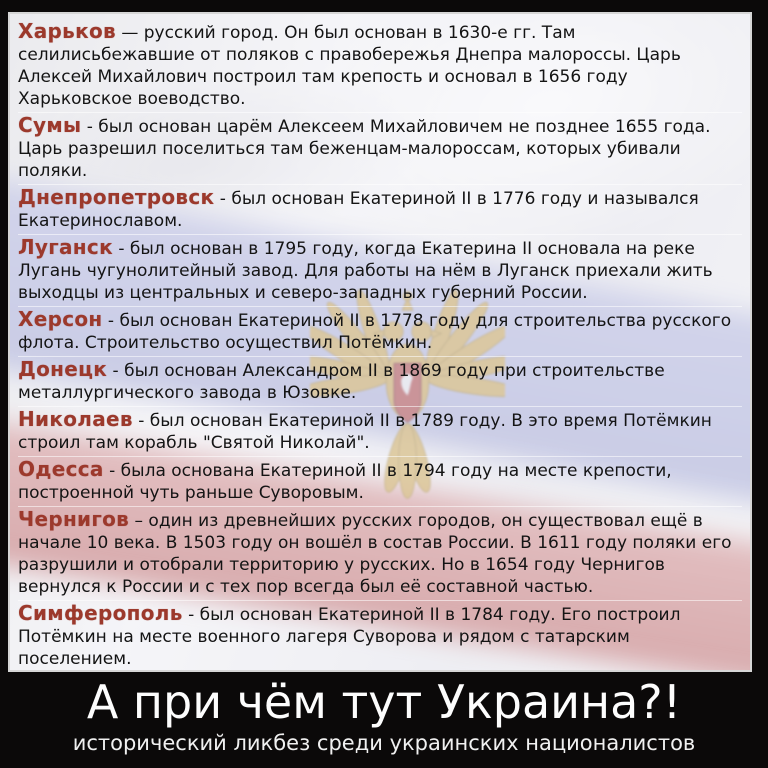  Describe the element at coordinates (74, 519) in the screenshot. I see `city-name: Чернигов` at that location.